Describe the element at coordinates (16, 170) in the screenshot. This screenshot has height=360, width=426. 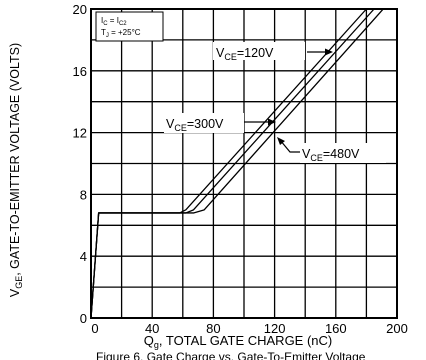
I see `y-axis-label: VGE, GATE-TO-EMITTER VOLTAGE (VOLTS)` at that location.